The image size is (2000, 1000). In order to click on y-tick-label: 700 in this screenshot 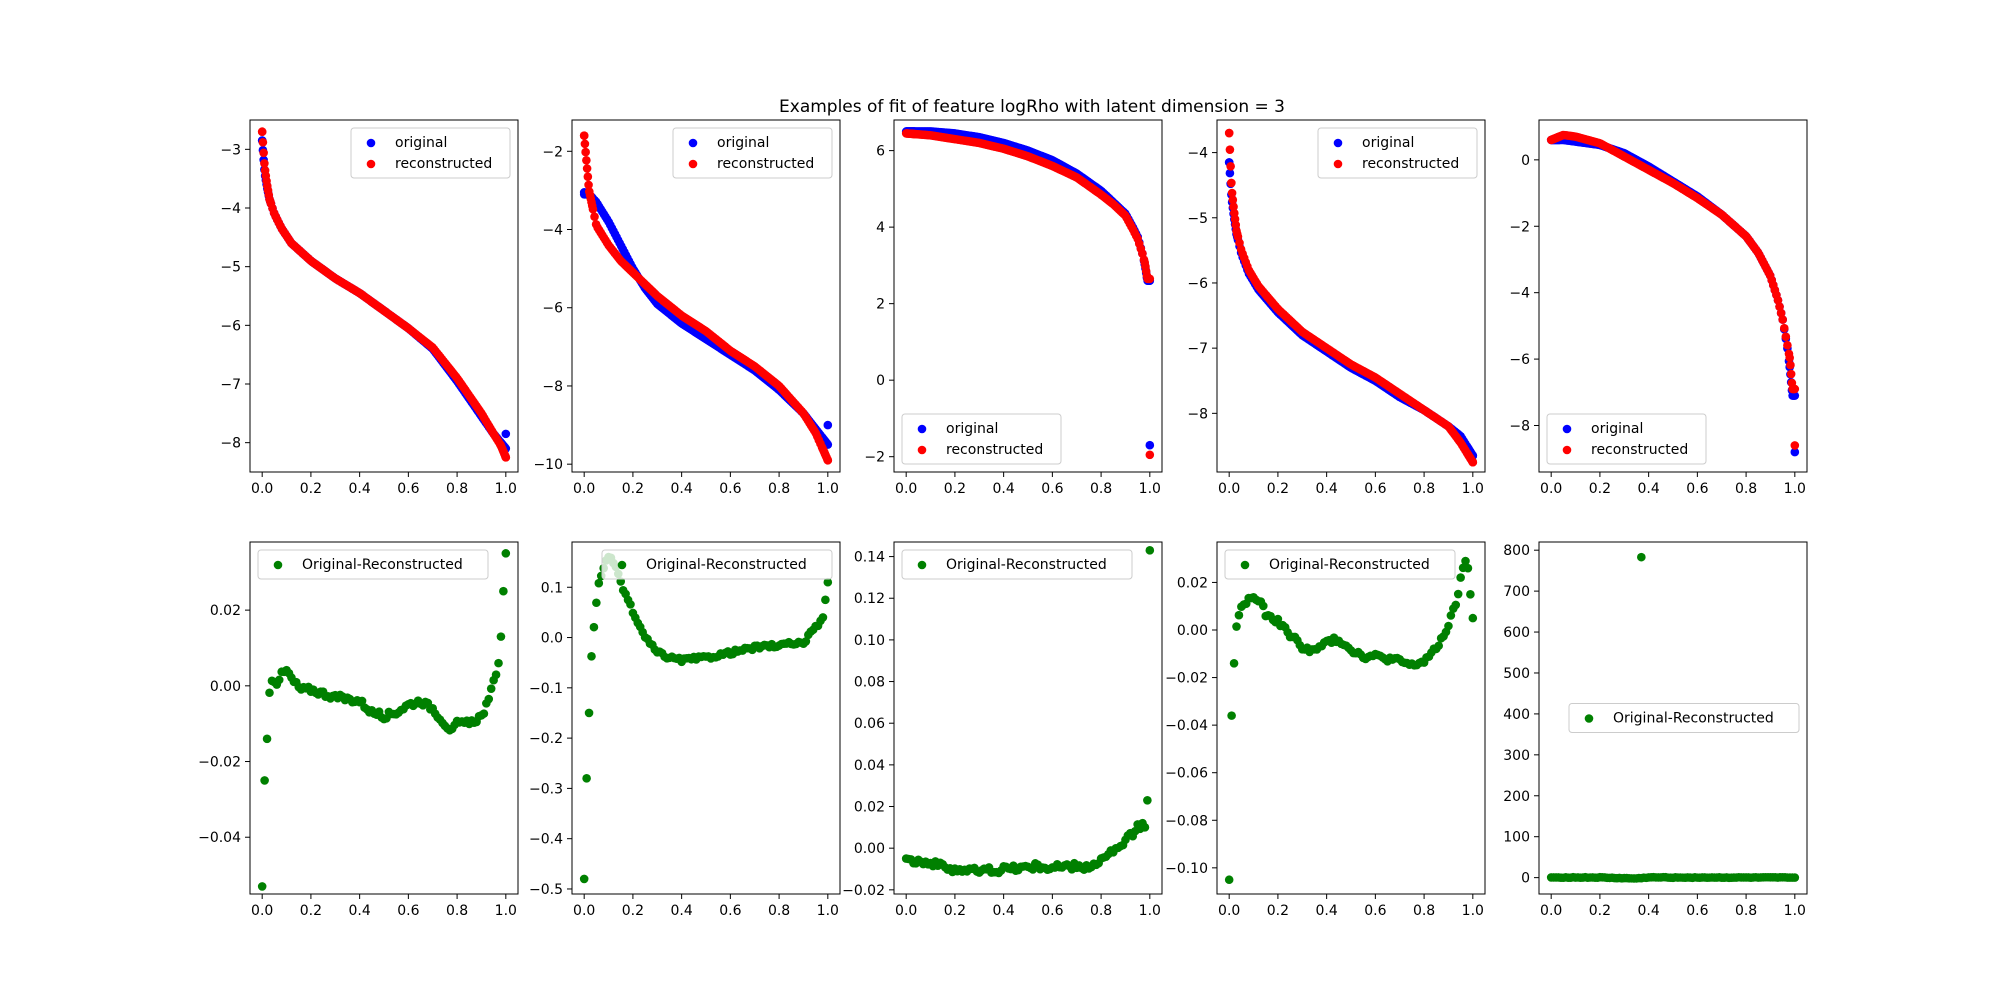, I will do `click(1516, 592)`.